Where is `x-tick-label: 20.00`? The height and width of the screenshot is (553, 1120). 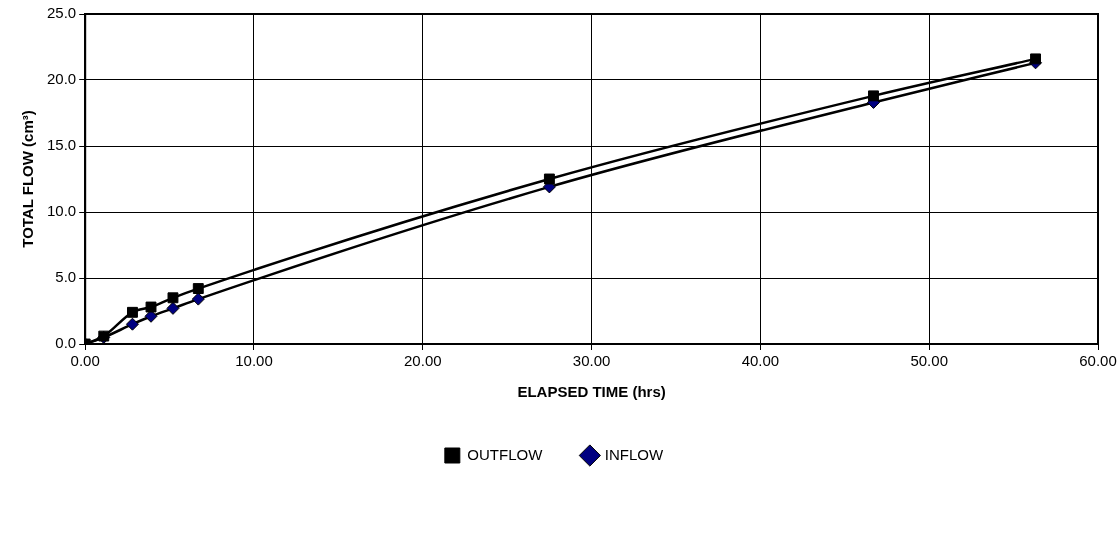 x-tick-label: 20.00 is located at coordinates (423, 361).